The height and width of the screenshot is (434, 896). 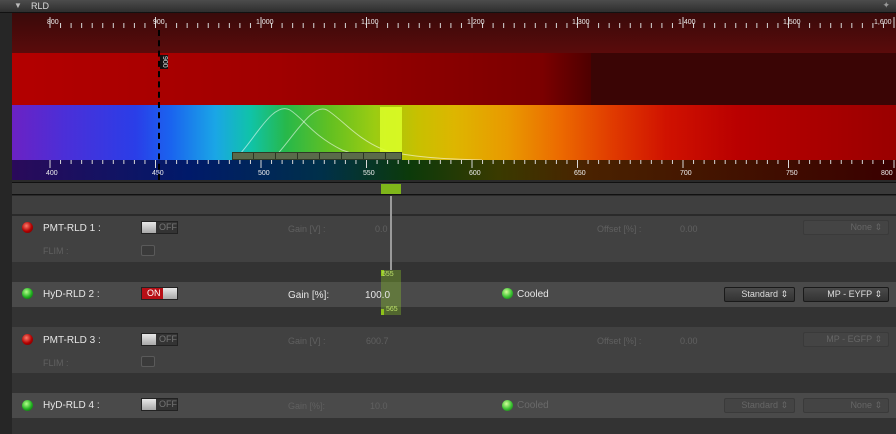 I want to click on dye-select: MP - EGFP ⇕, so click(x=846, y=339).